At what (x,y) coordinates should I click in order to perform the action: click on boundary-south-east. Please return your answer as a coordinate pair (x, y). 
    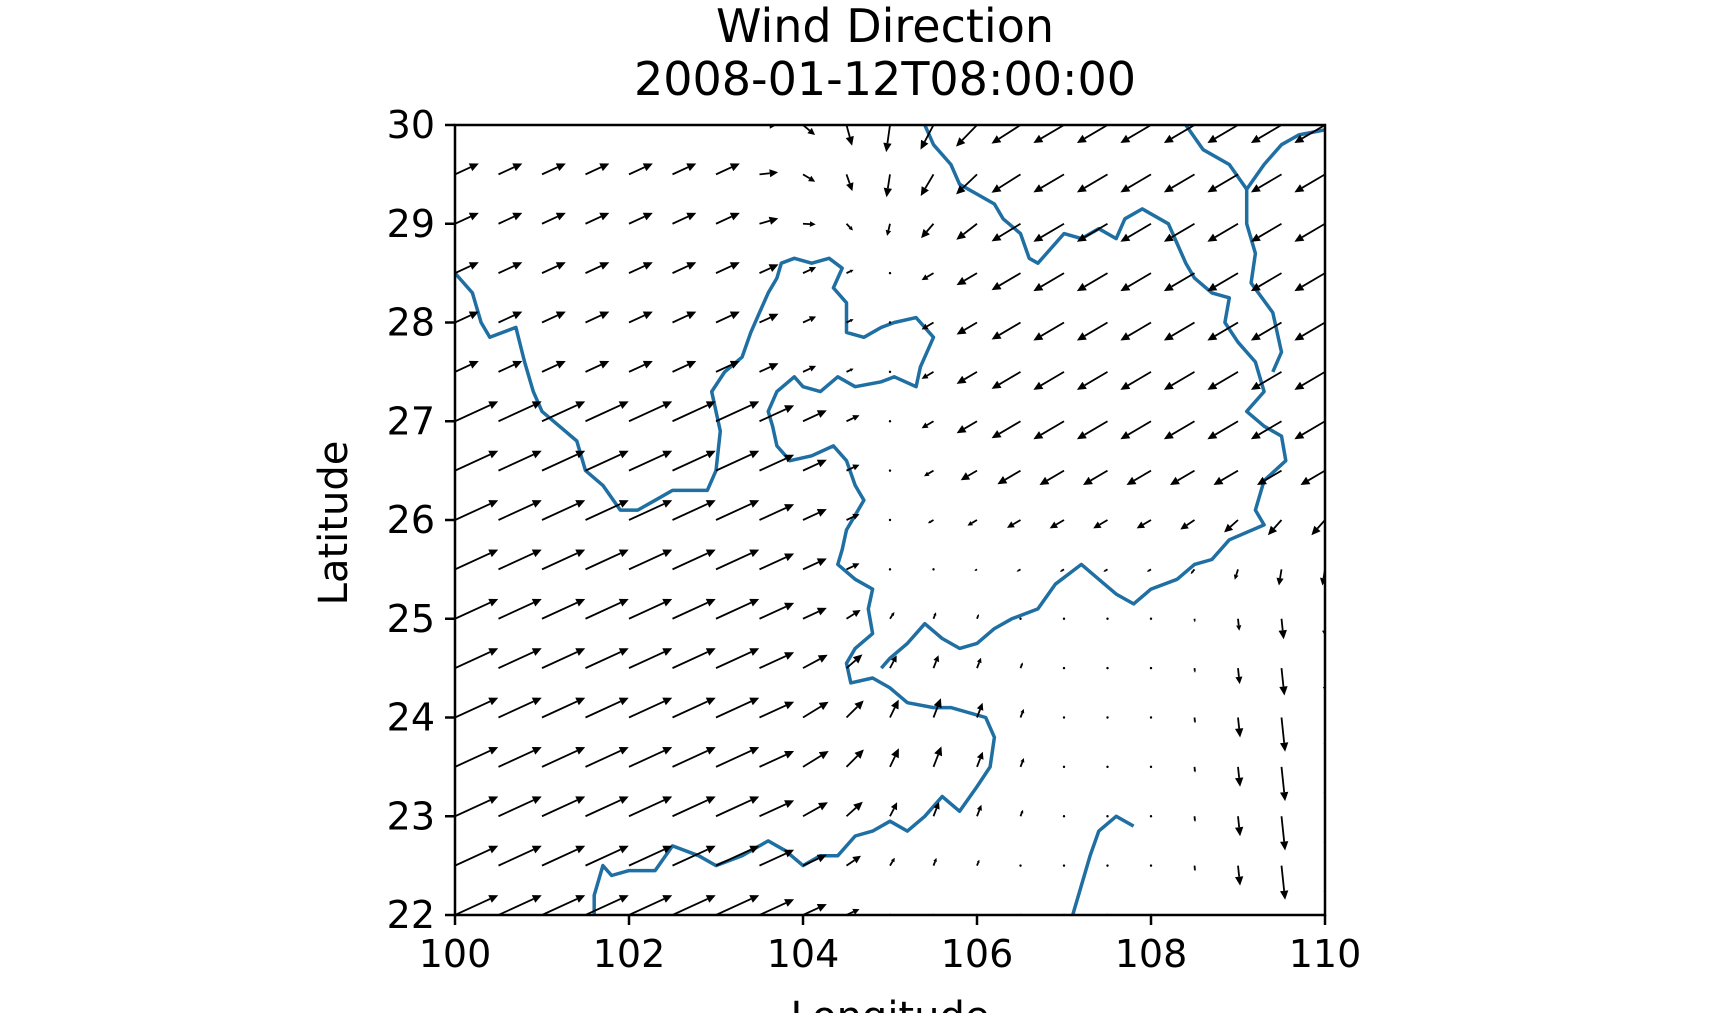
    Looking at the image, I should click on (1103, 864).